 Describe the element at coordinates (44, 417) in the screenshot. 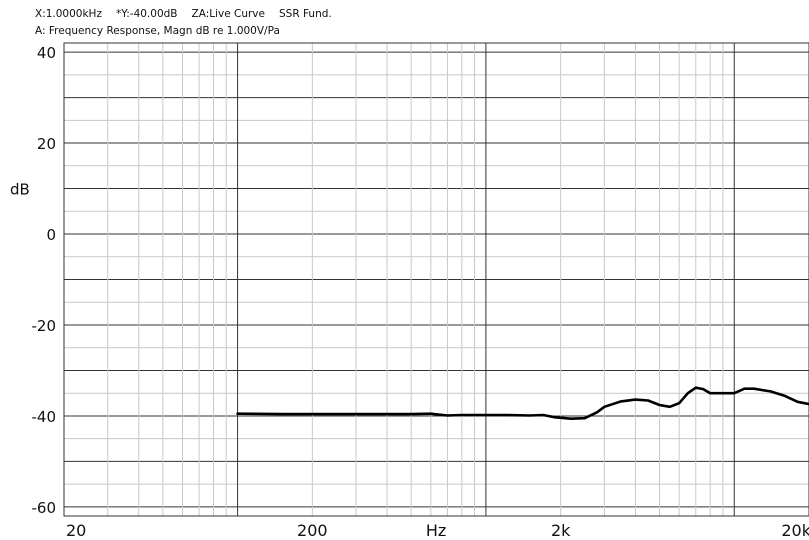

I see `y-tick-label: -40` at that location.